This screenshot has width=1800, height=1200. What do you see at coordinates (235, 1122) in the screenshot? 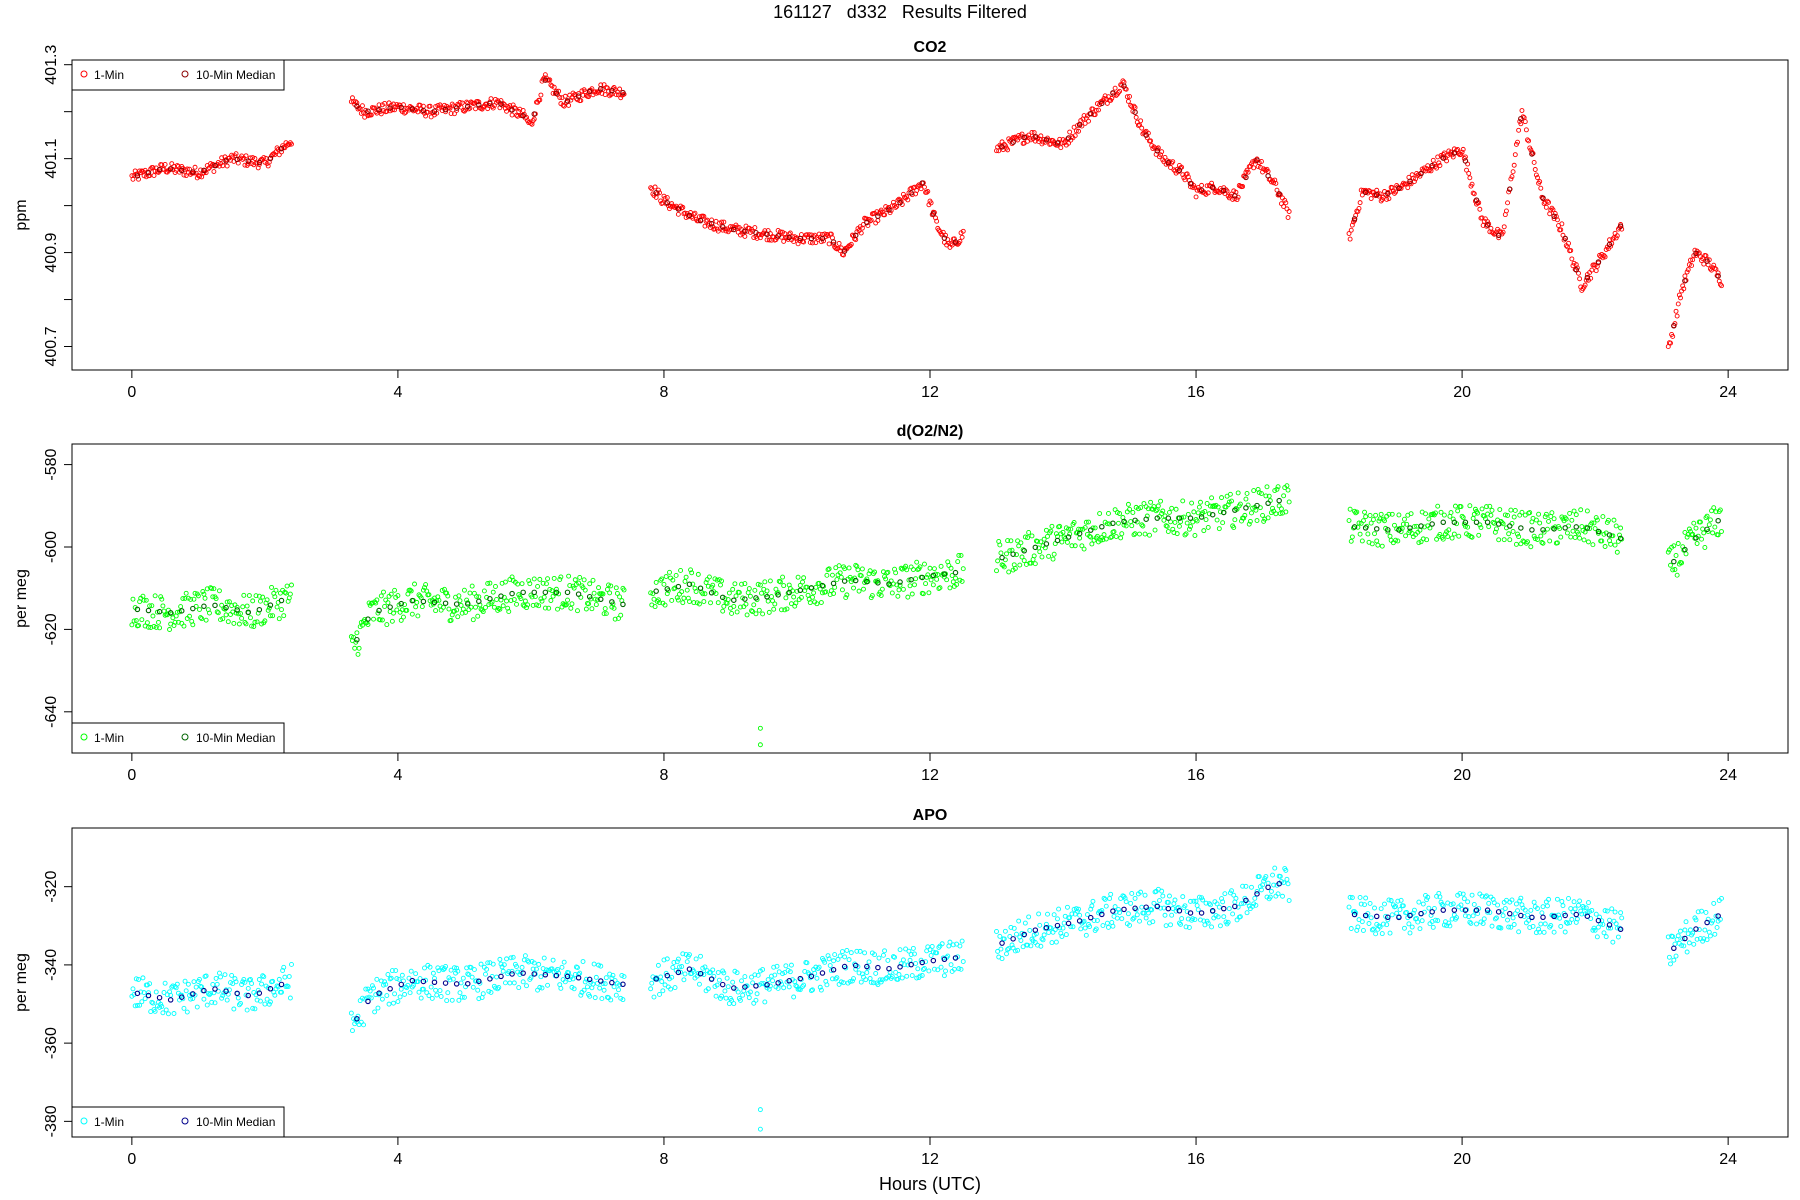
I see `legend-label-median: 10-Min Median` at bounding box center [235, 1122].